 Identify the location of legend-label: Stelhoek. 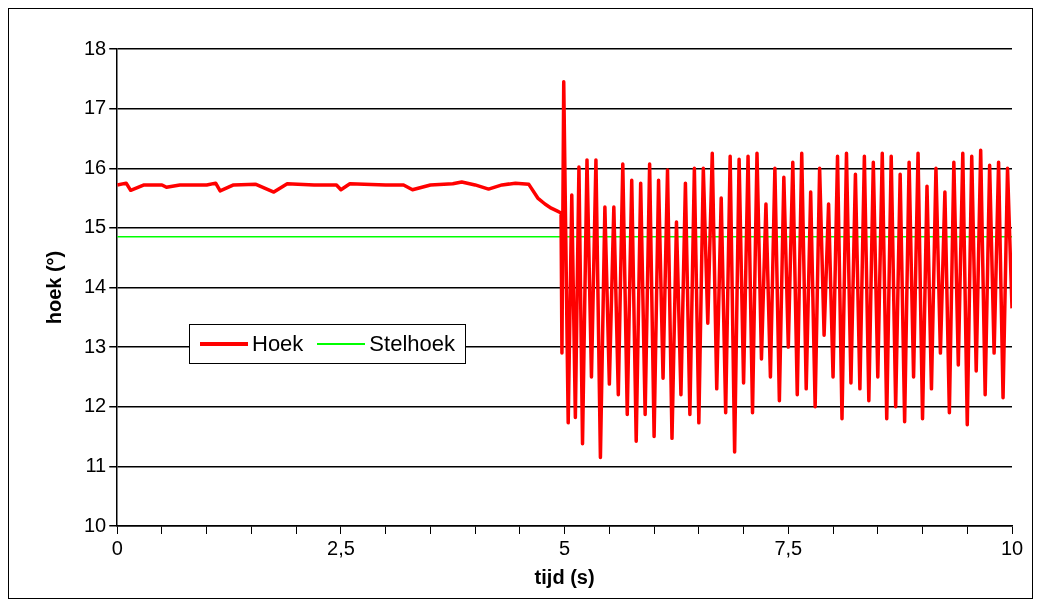
(412, 344).